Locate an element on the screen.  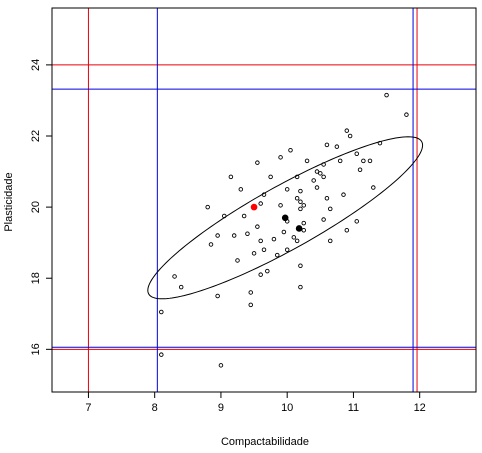
y-tick-label-16: 16 is located at coordinates (36, 349).